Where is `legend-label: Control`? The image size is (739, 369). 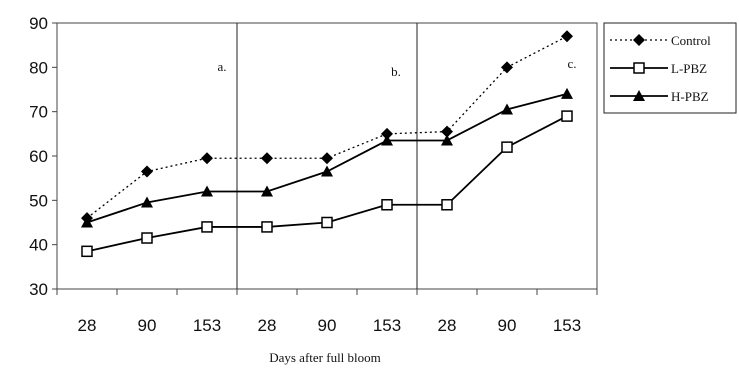
legend-label: Control is located at coordinates (691, 40).